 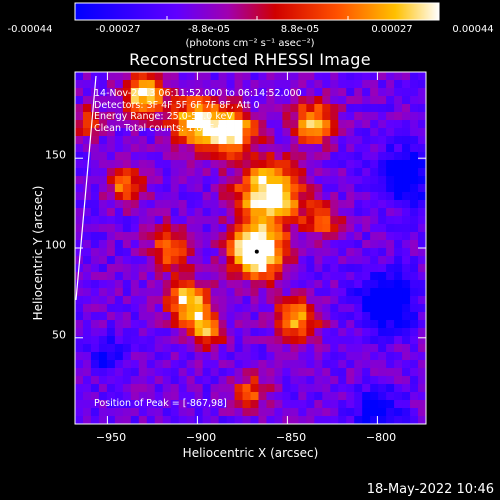 I want to click on detectors-text: Detectors: 3F 4F 5F 6F 7F 8F, Att 0, so click(x=177, y=105).